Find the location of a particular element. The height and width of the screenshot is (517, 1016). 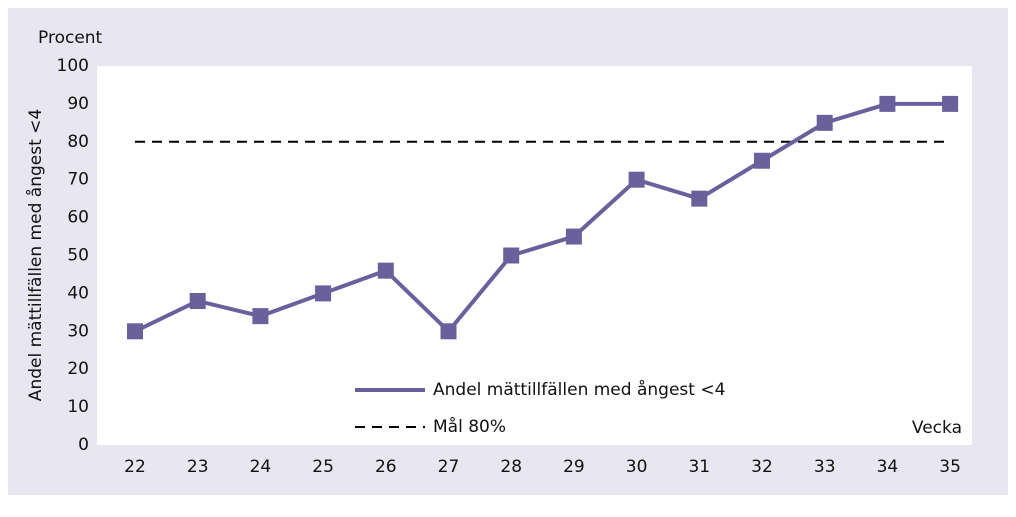

y-tick-label: 0 is located at coordinates (83, 445).